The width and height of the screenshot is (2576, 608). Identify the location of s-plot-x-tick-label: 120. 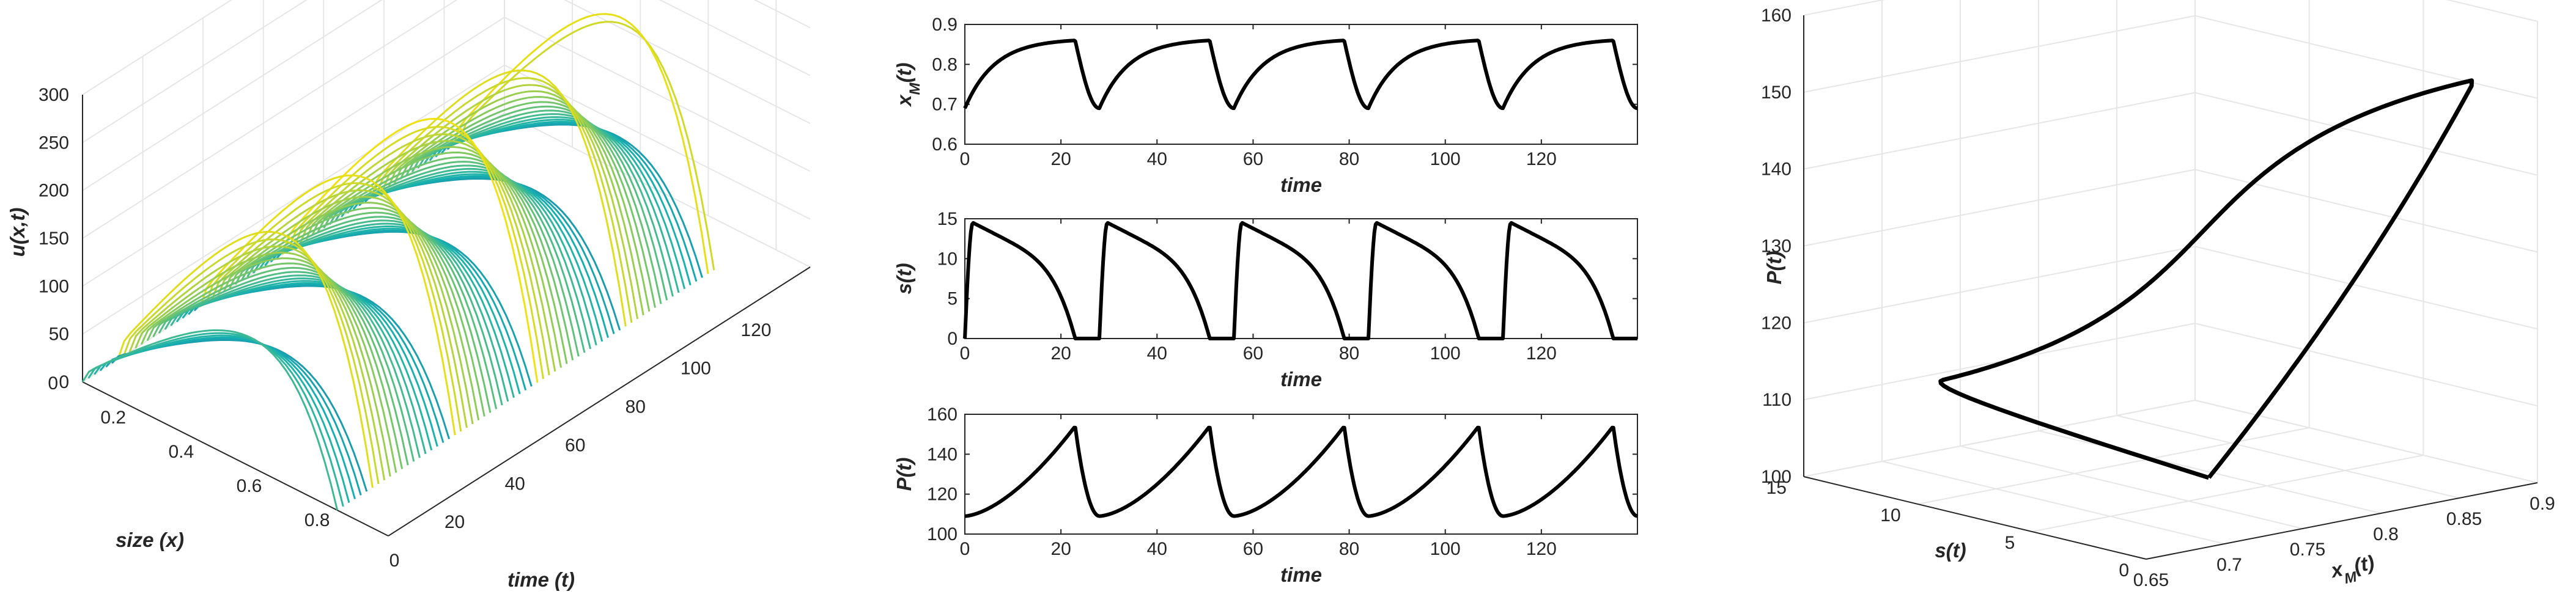
(1541, 354).